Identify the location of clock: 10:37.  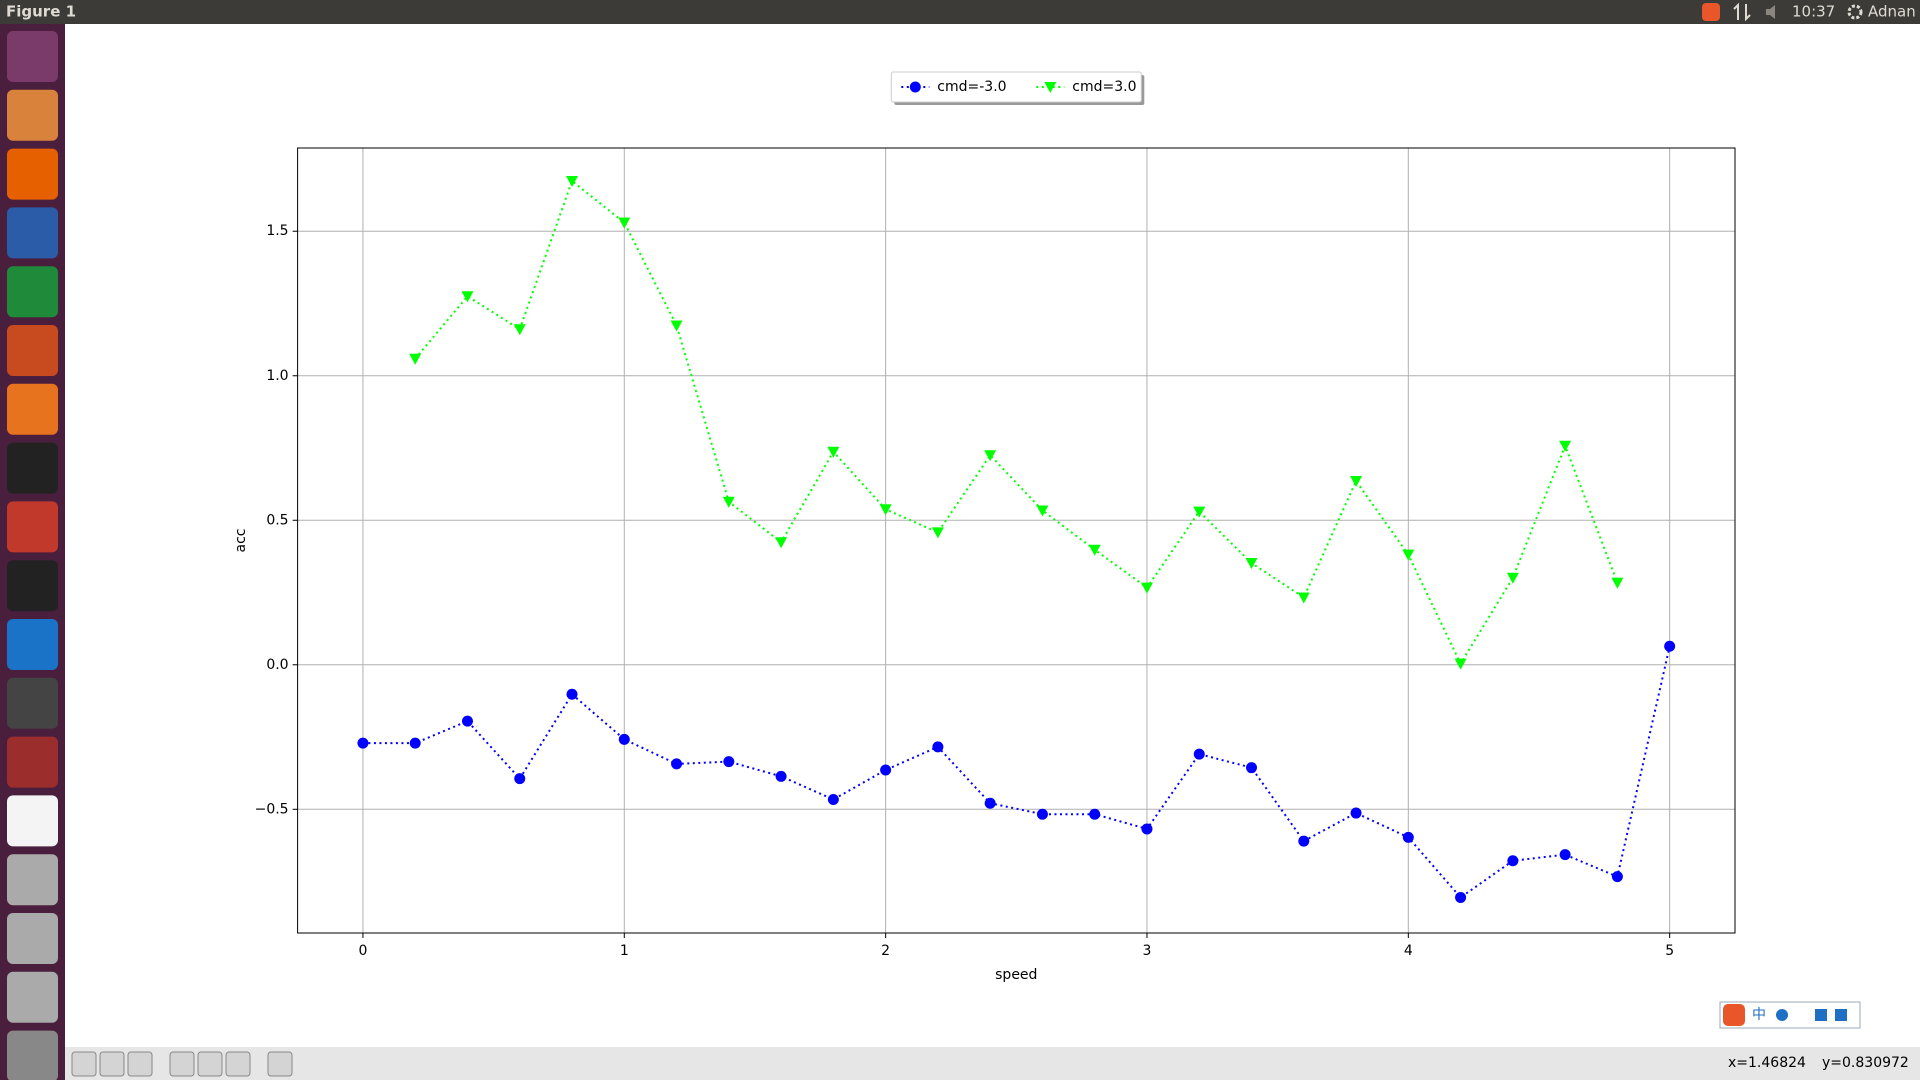
(1813, 12).